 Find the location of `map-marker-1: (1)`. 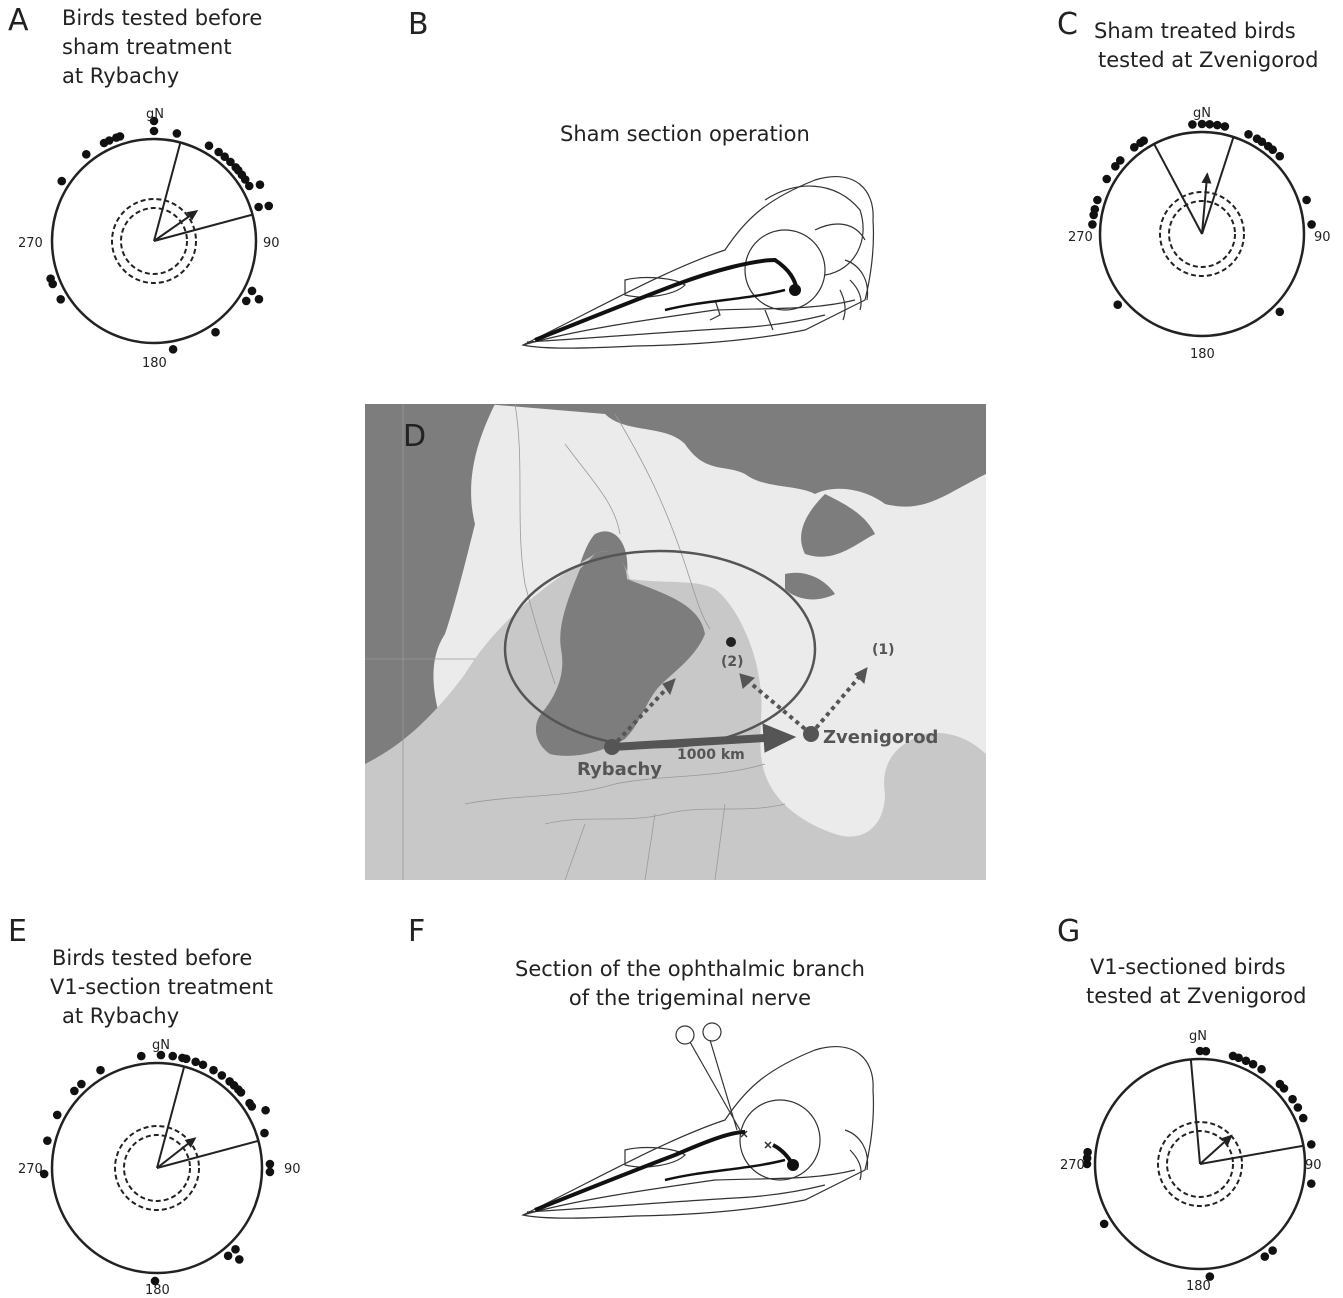

map-marker-1: (1) is located at coordinates (883, 650).